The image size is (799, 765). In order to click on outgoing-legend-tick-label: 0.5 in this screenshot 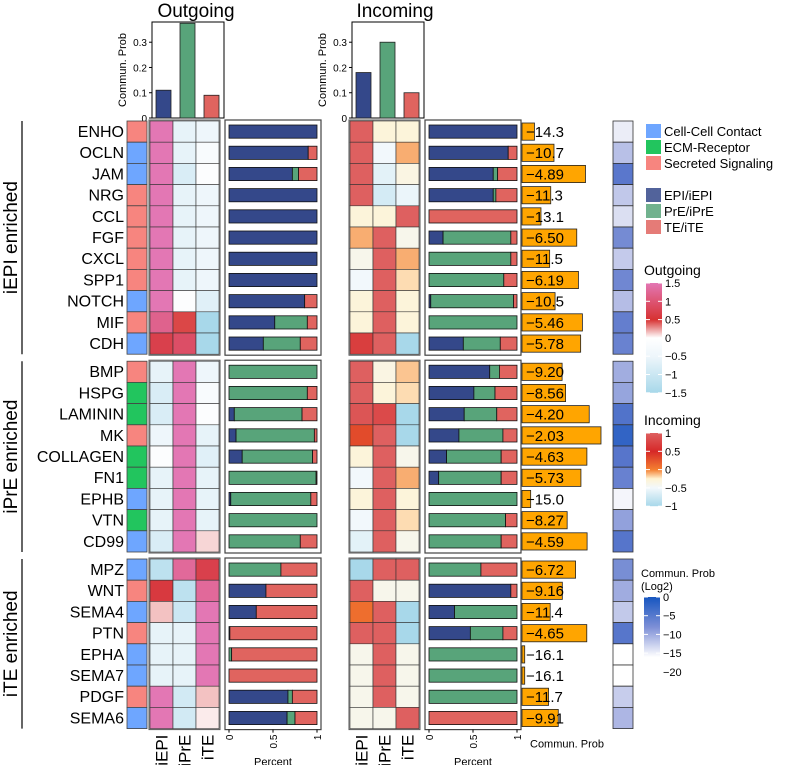, I will do `click(672, 321)`.